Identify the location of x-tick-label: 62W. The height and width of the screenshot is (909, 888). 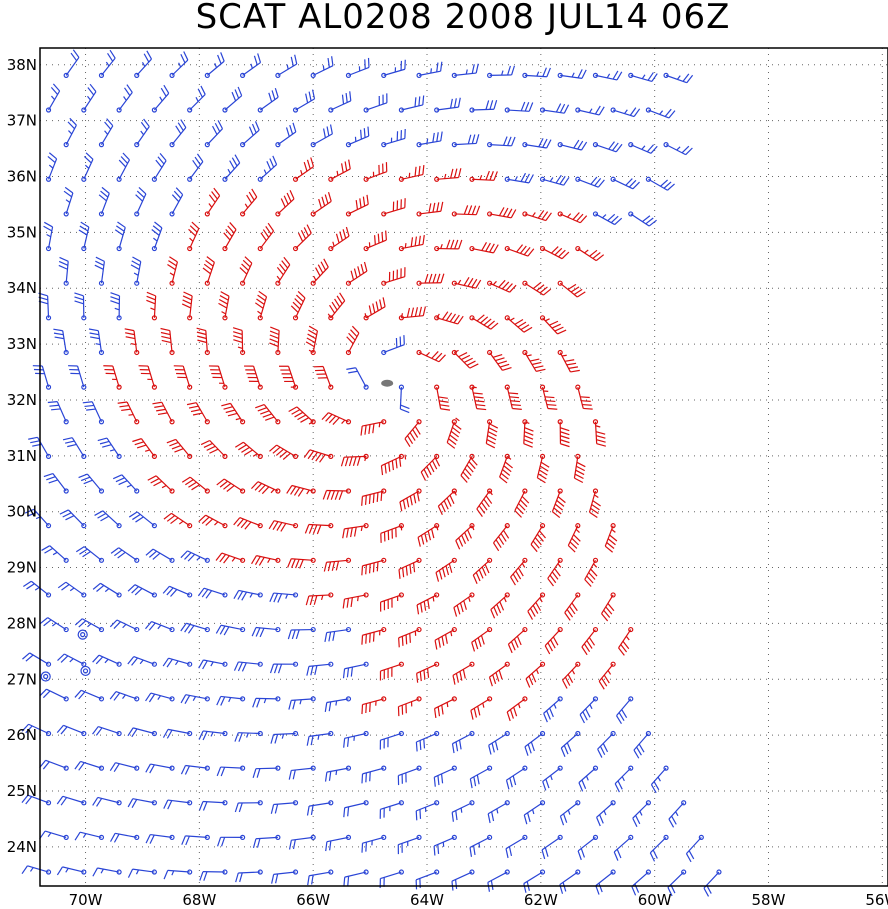
(541, 900).